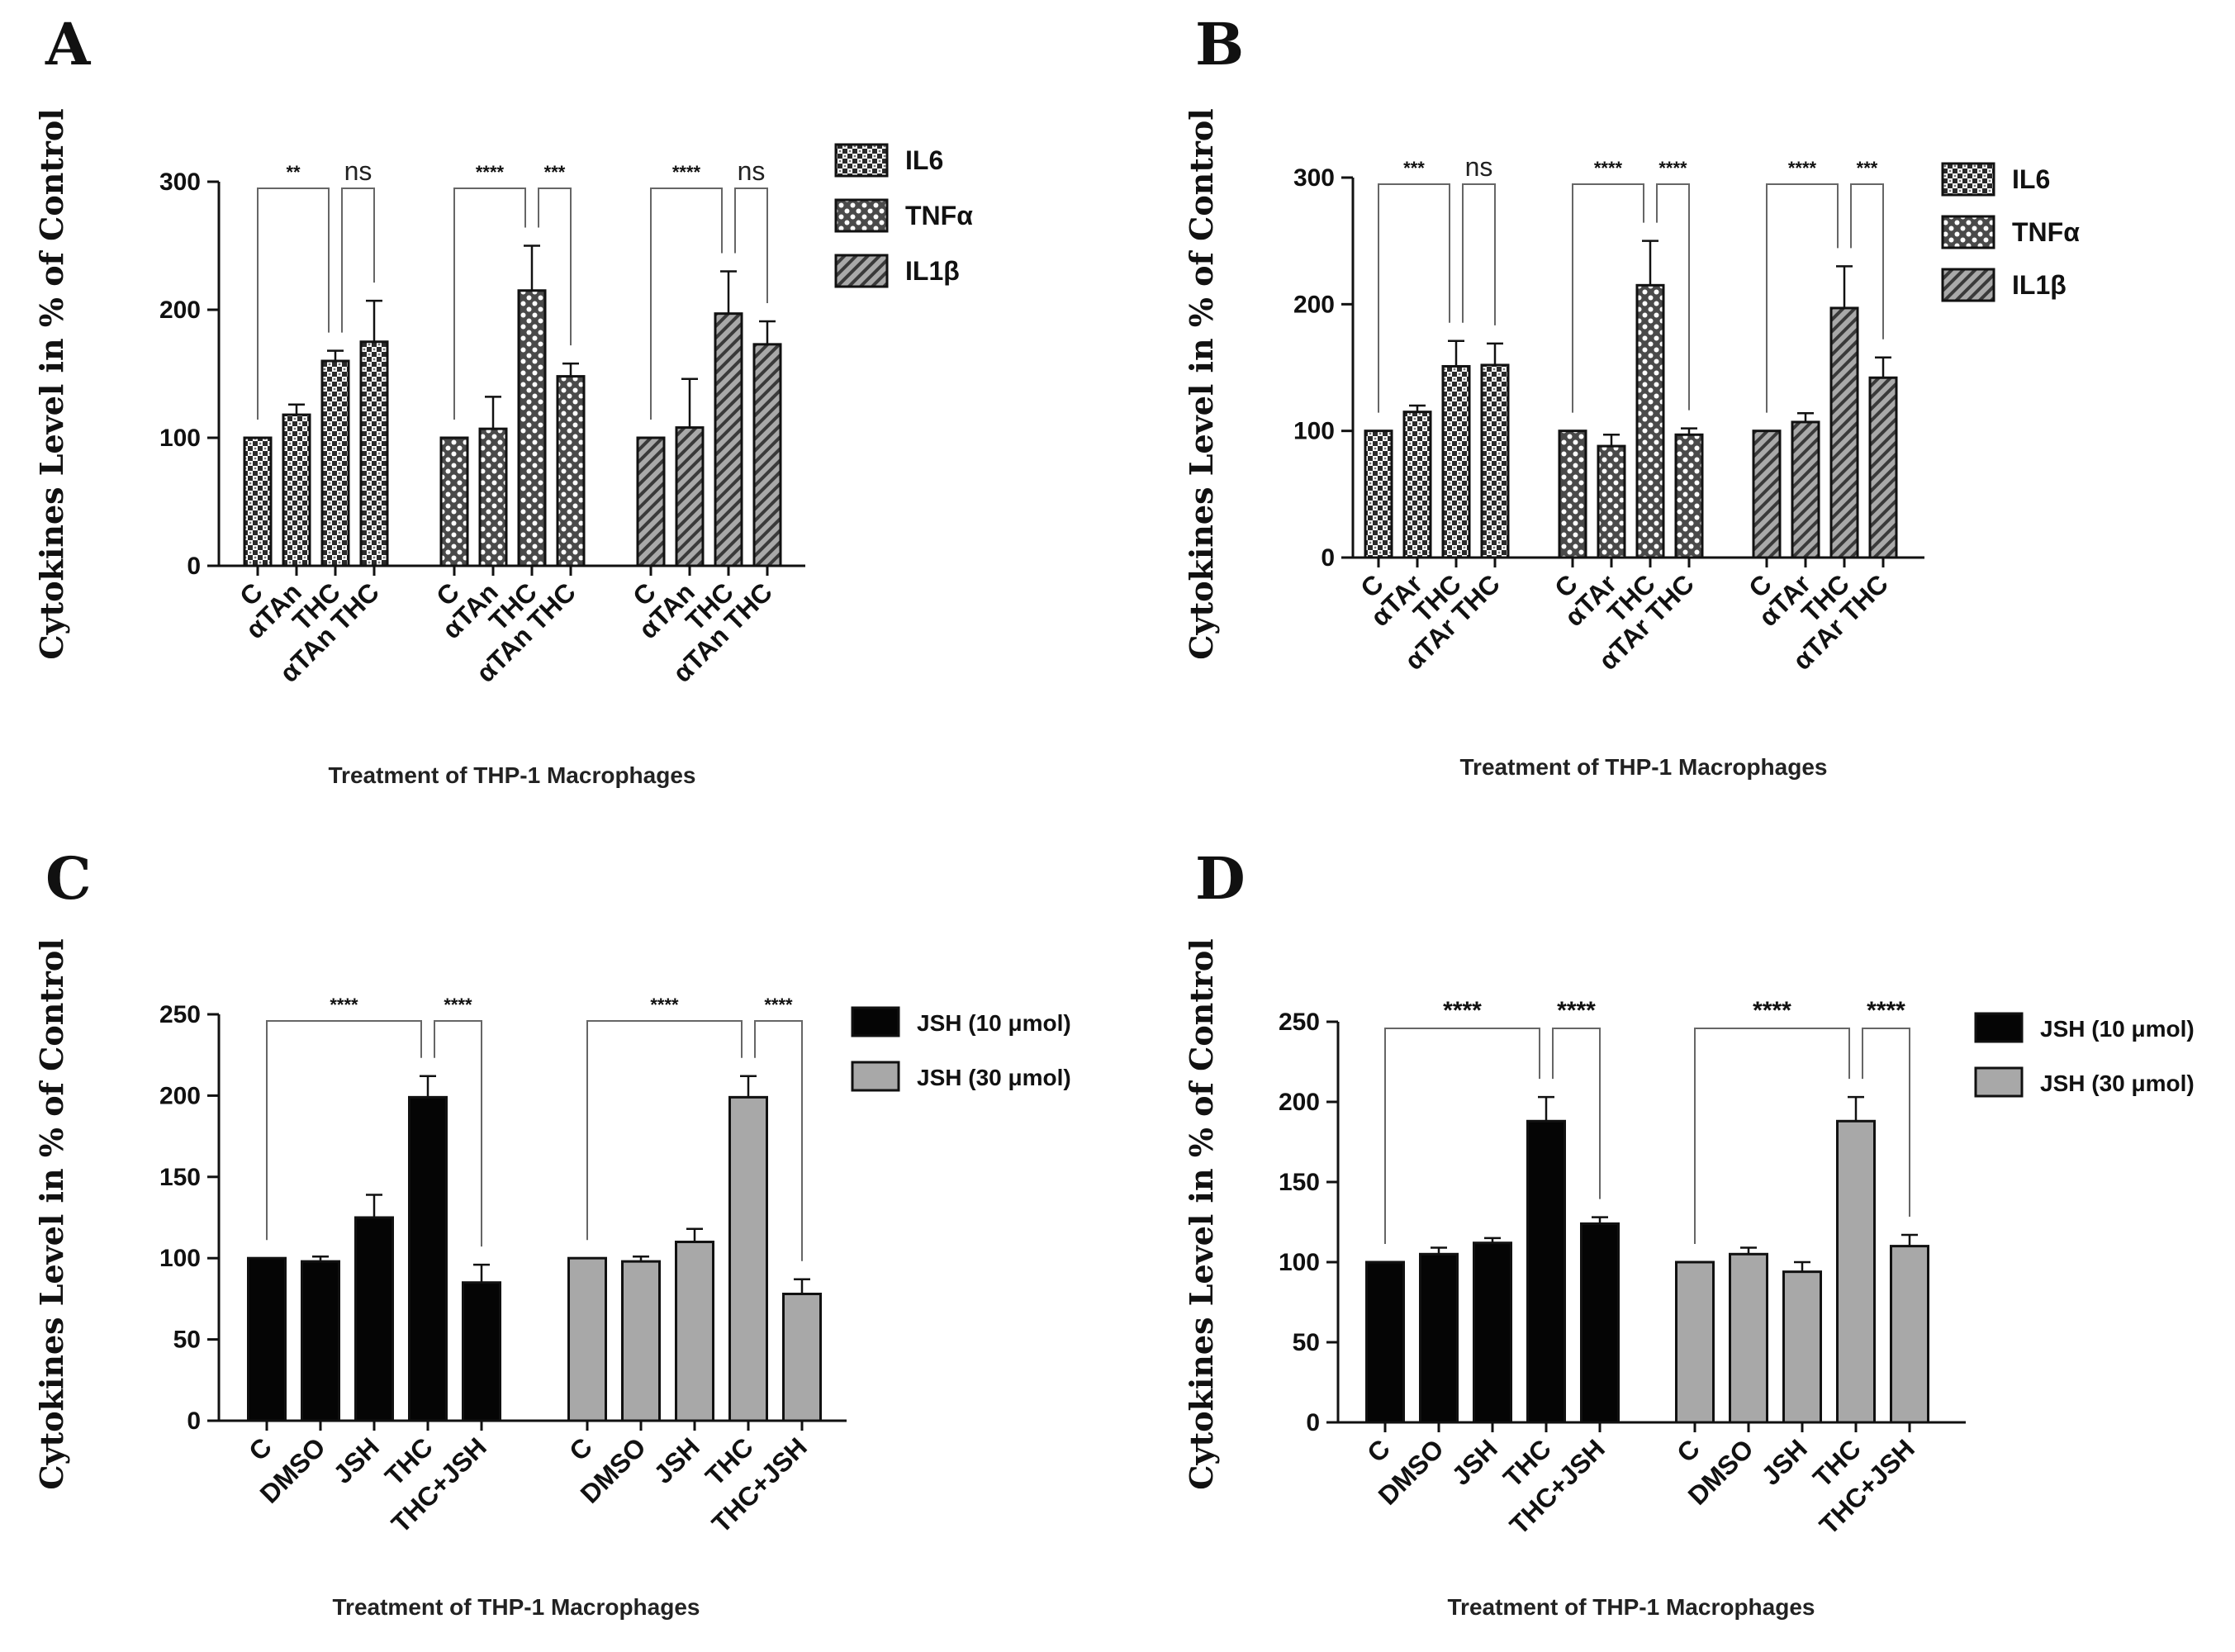 The height and width of the screenshot is (1652, 2235). Describe the element at coordinates (1219, 44) in the screenshot. I see `panel-letter: B` at that location.